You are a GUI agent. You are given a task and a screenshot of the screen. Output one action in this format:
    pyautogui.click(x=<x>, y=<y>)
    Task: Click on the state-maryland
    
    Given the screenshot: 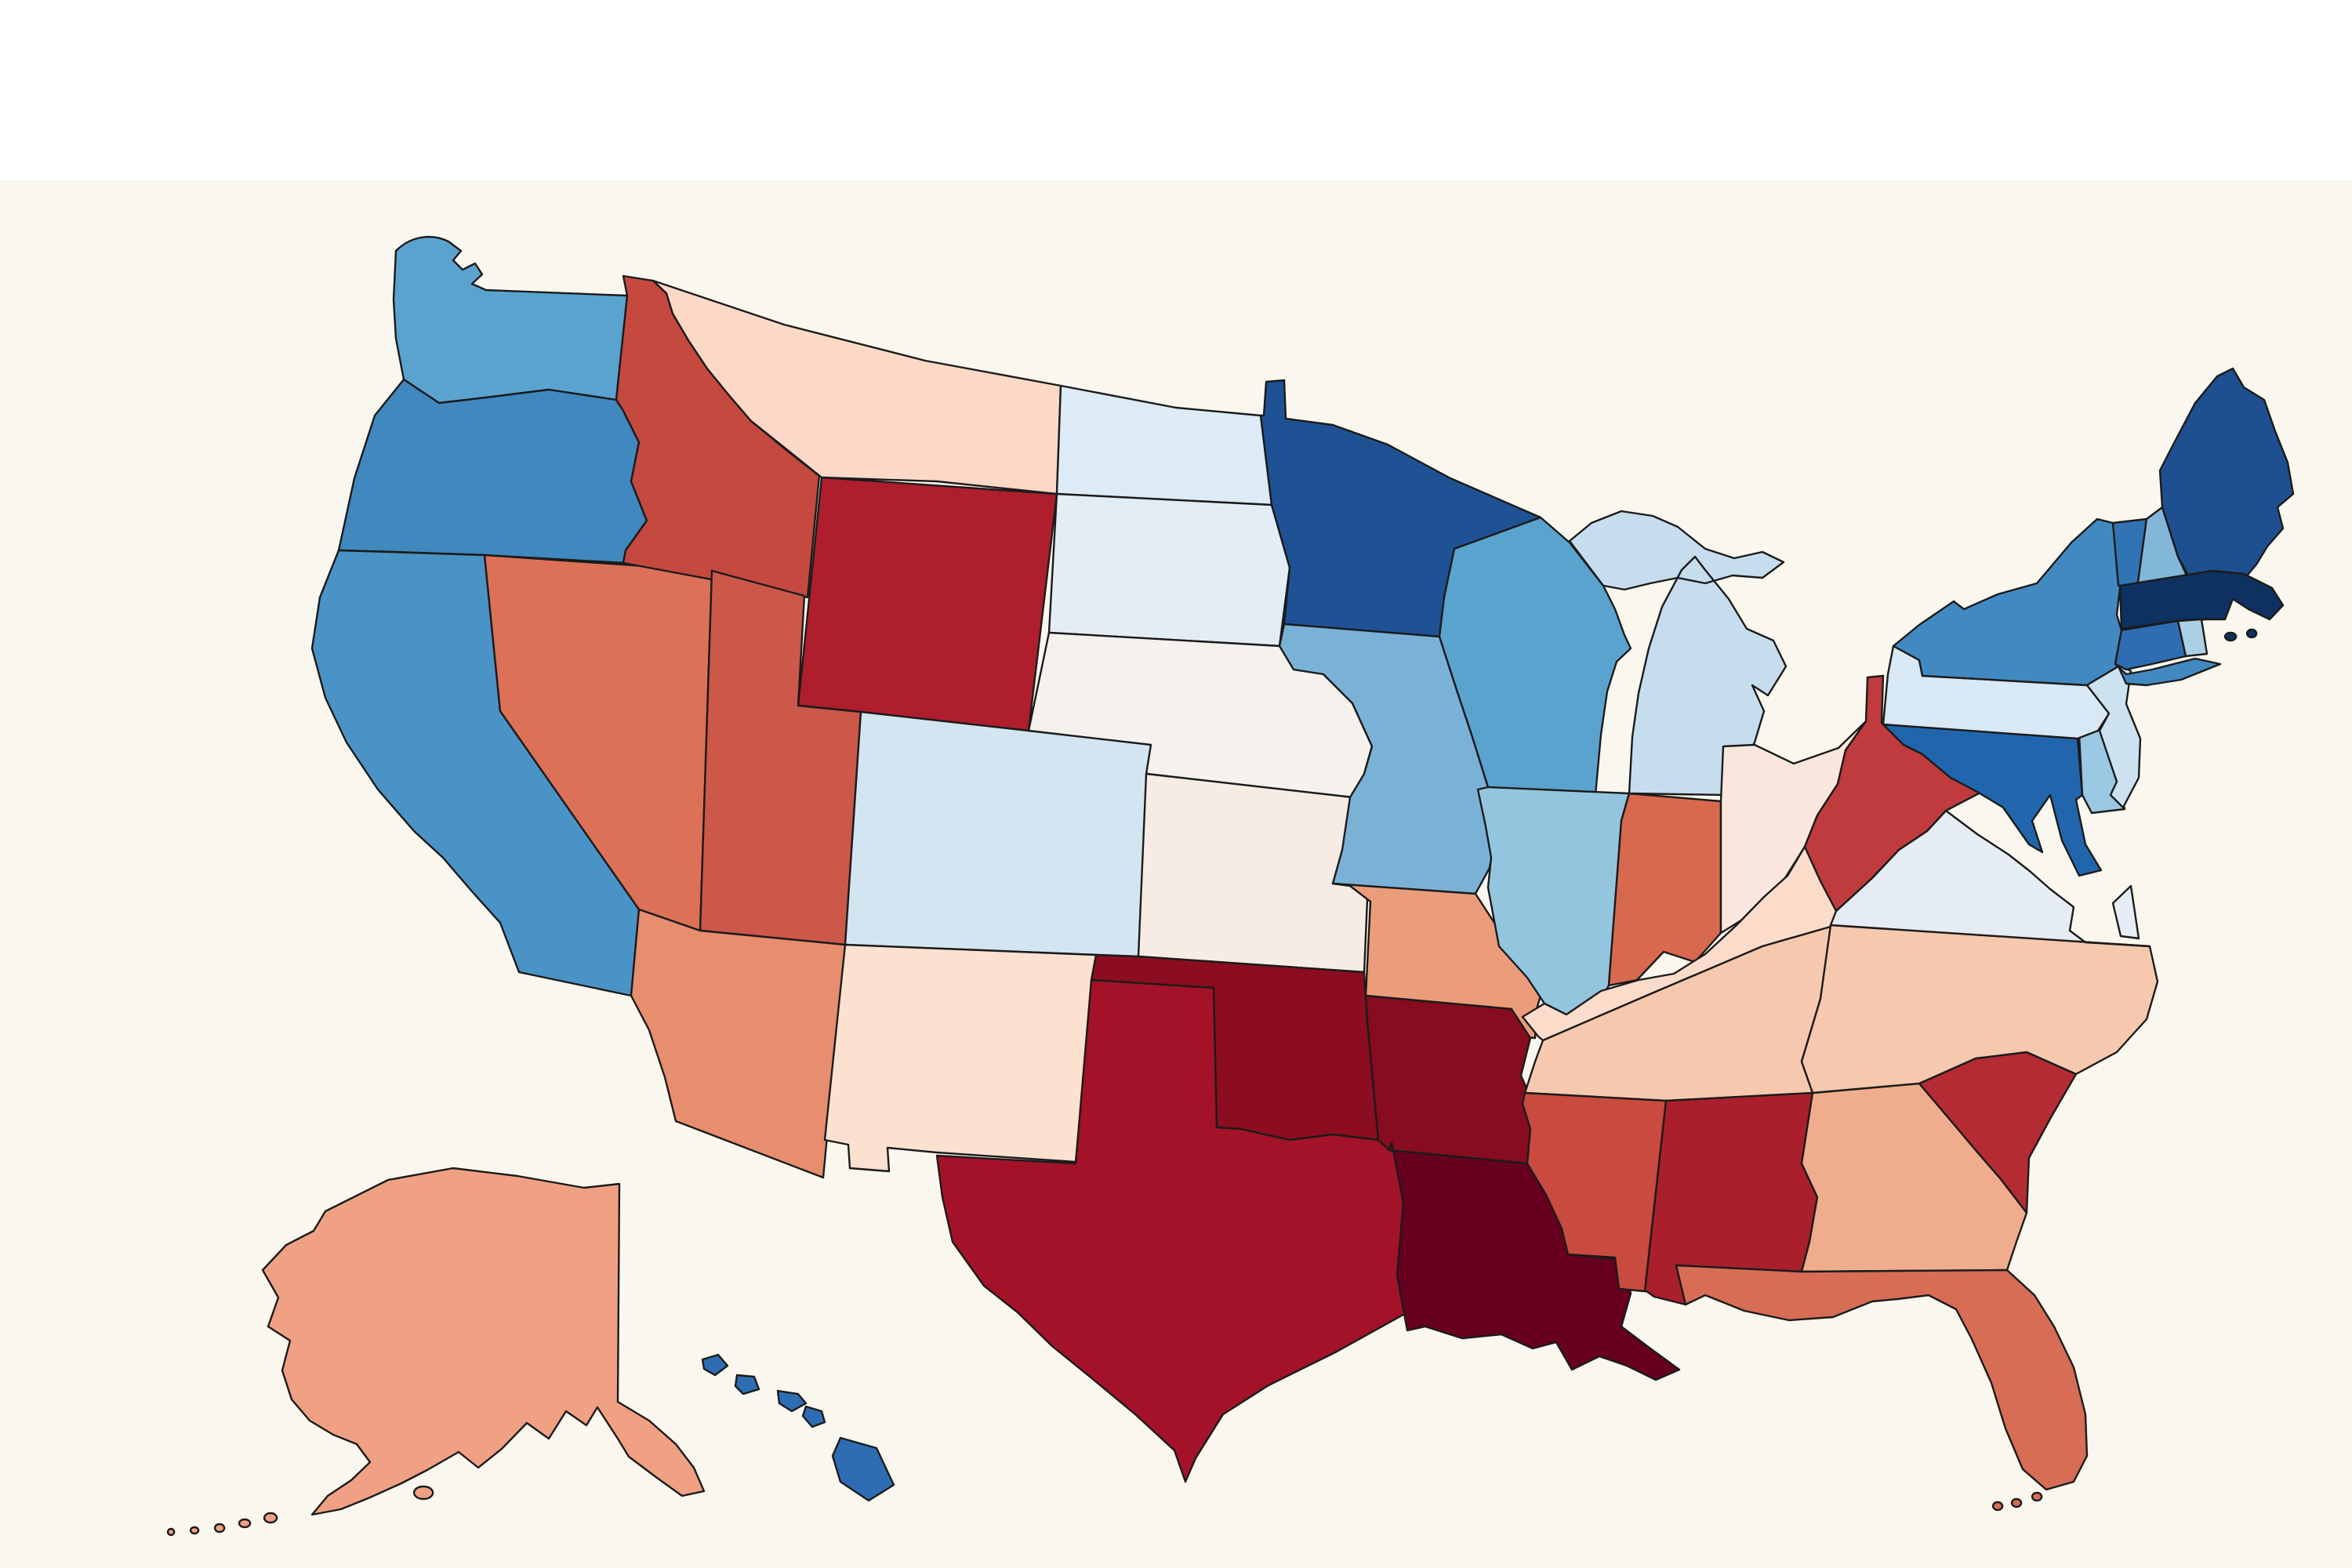 What is the action you would take?
    pyautogui.click(x=1992, y=800)
    